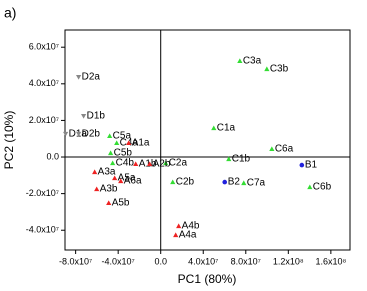  I want to click on x-tick-label: 1.2x10⁸, so click(288, 261).